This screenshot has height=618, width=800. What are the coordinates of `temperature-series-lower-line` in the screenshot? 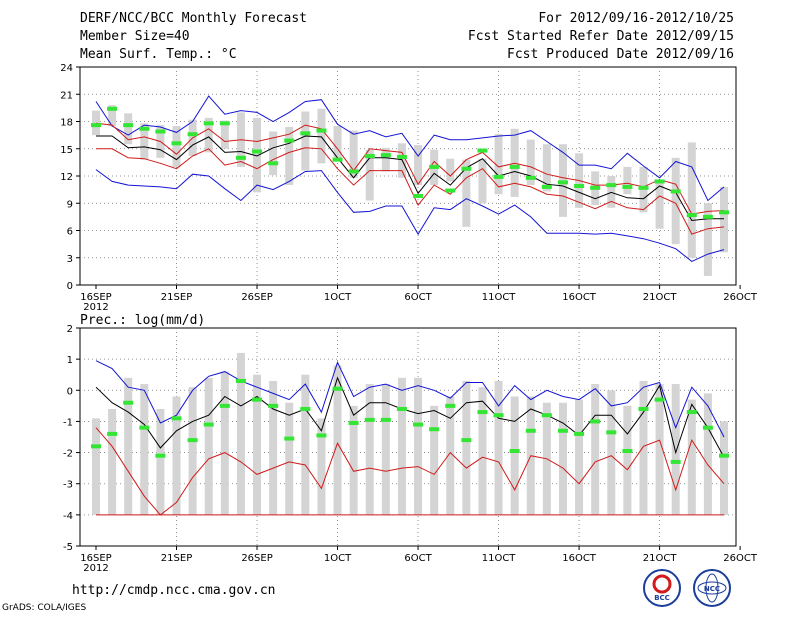 It's located at (410, 191).